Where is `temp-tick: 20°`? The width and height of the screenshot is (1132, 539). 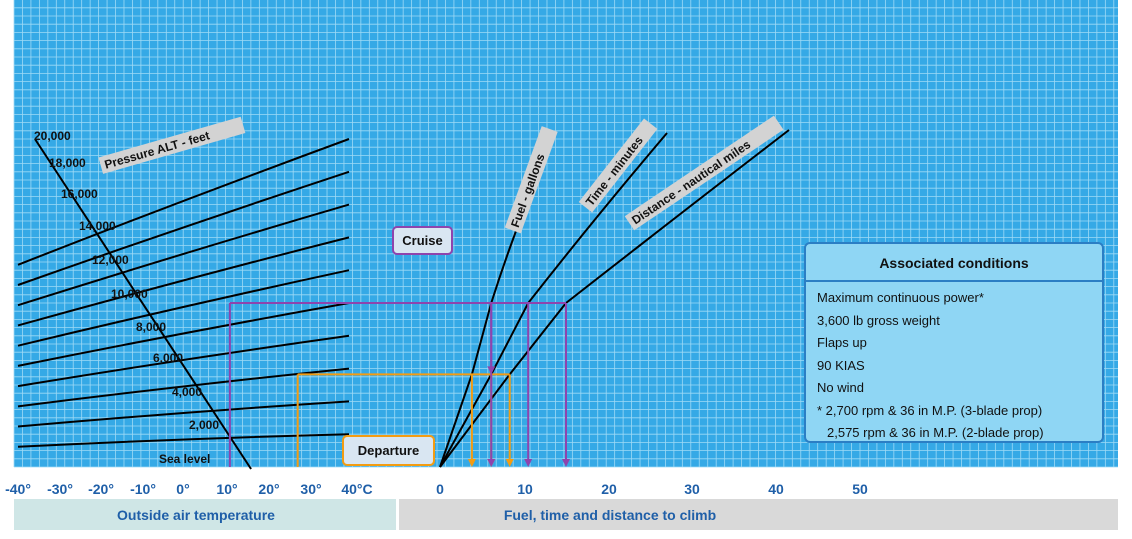
temp-tick: 20° is located at coordinates (268, 489).